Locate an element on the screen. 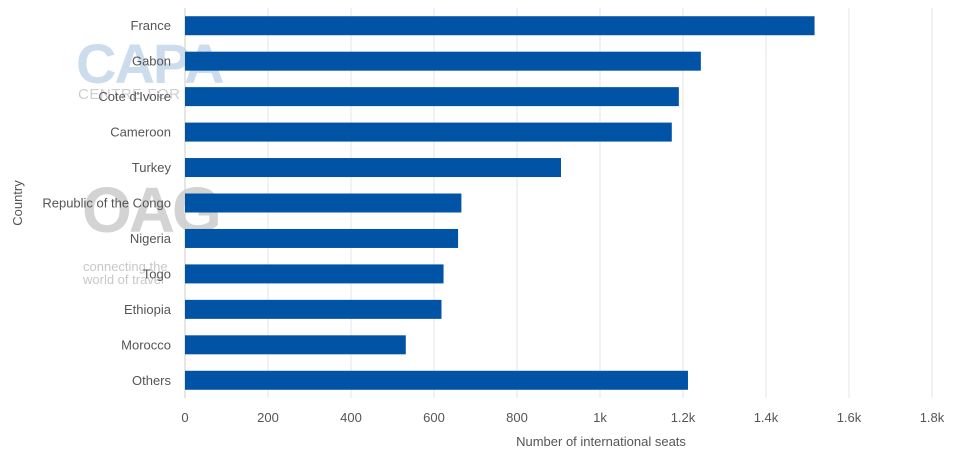 The height and width of the screenshot is (462, 968). y-tick-label: France is located at coordinates (151, 25).